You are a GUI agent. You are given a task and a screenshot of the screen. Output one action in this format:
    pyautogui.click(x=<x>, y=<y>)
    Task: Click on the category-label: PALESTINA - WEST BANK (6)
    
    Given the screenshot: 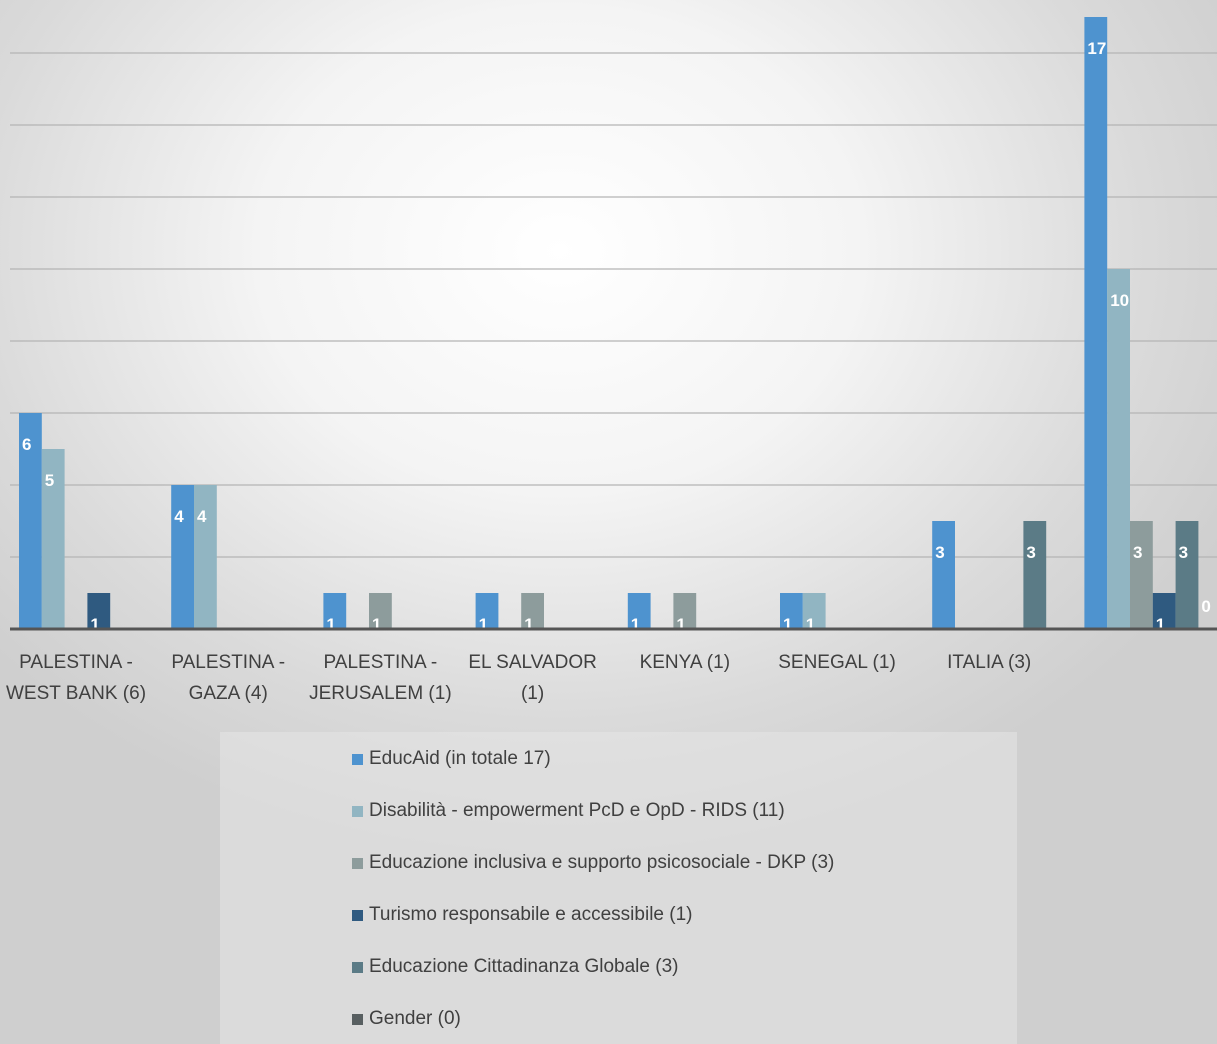 What is the action you would take?
    pyautogui.click(x=76, y=678)
    